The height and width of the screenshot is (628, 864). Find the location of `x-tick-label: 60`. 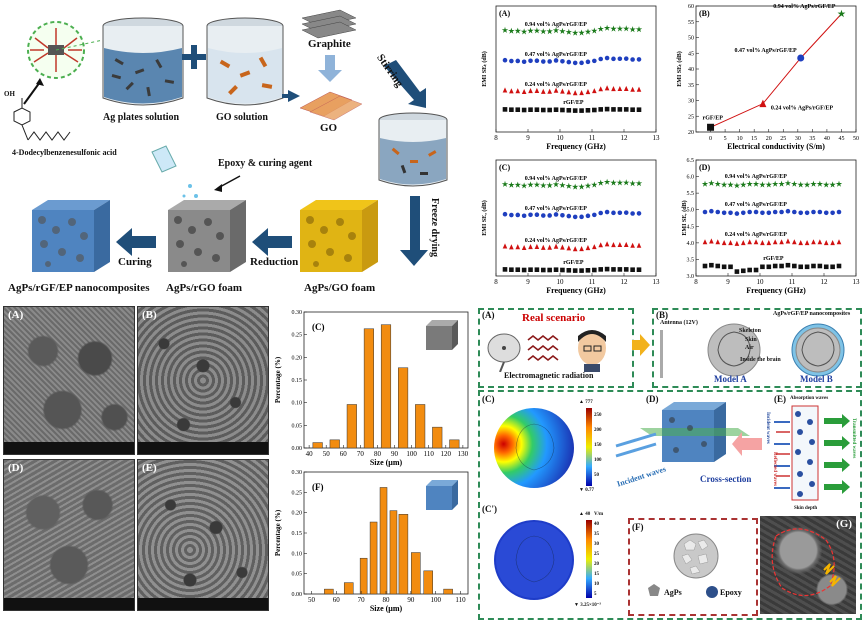

x-tick-label: 60 is located at coordinates (337, 600).